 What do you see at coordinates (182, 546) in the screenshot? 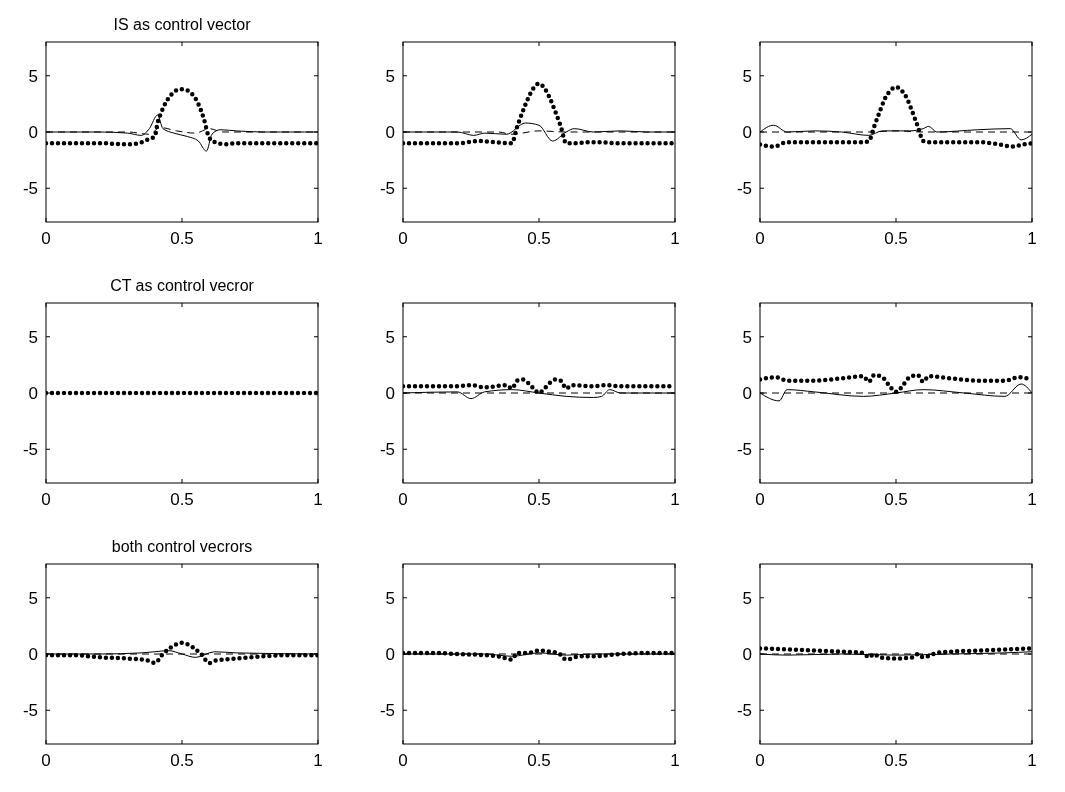
I see `chart-title: both control vecrors` at bounding box center [182, 546].